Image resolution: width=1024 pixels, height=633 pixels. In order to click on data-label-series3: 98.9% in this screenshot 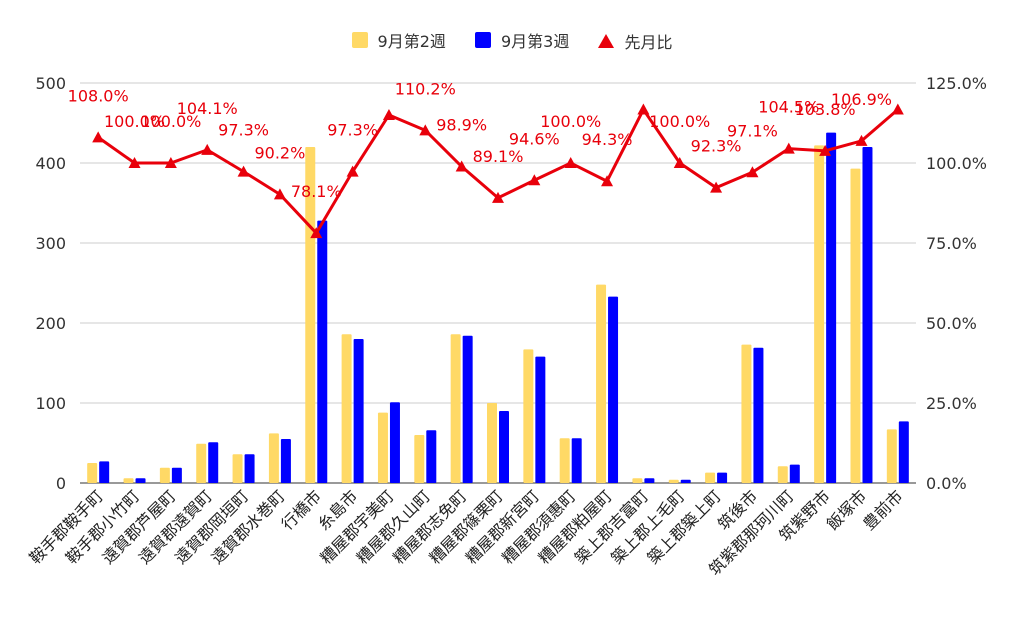, I will do `click(461, 125)`.